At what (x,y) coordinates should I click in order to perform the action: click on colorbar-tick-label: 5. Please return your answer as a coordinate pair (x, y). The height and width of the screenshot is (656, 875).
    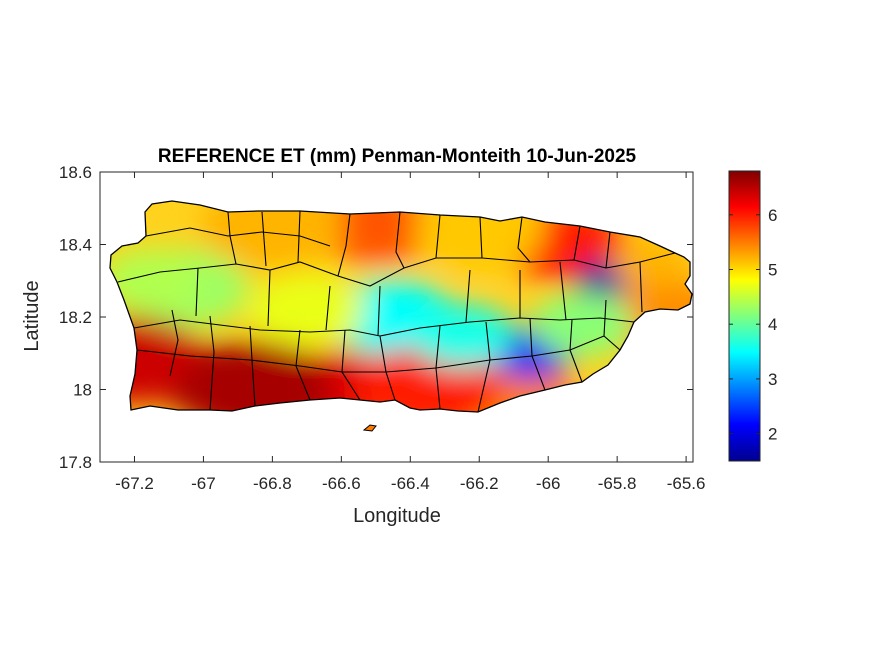
    Looking at the image, I should click on (772, 269).